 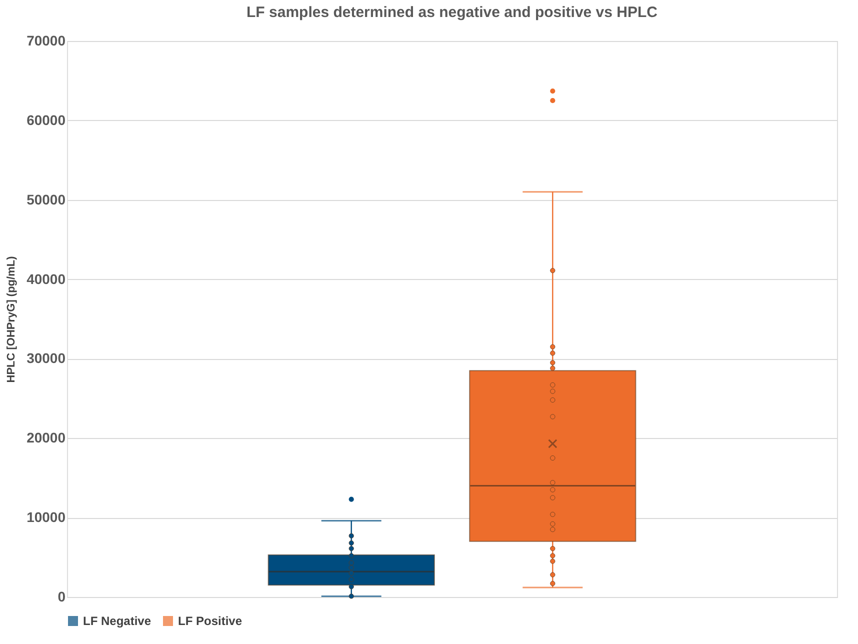 What do you see at coordinates (46, 199) in the screenshot?
I see `y-tick-label: 50000` at bounding box center [46, 199].